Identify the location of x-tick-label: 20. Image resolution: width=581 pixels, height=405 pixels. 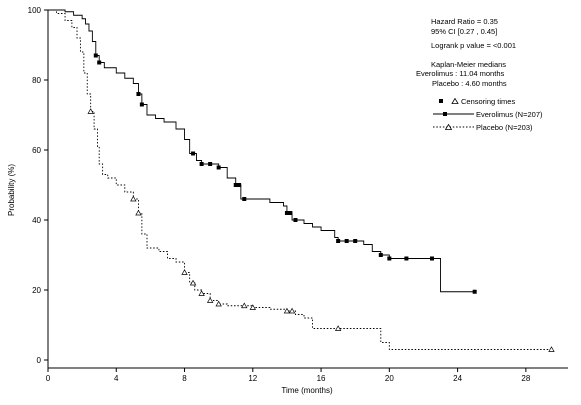
(389, 378).